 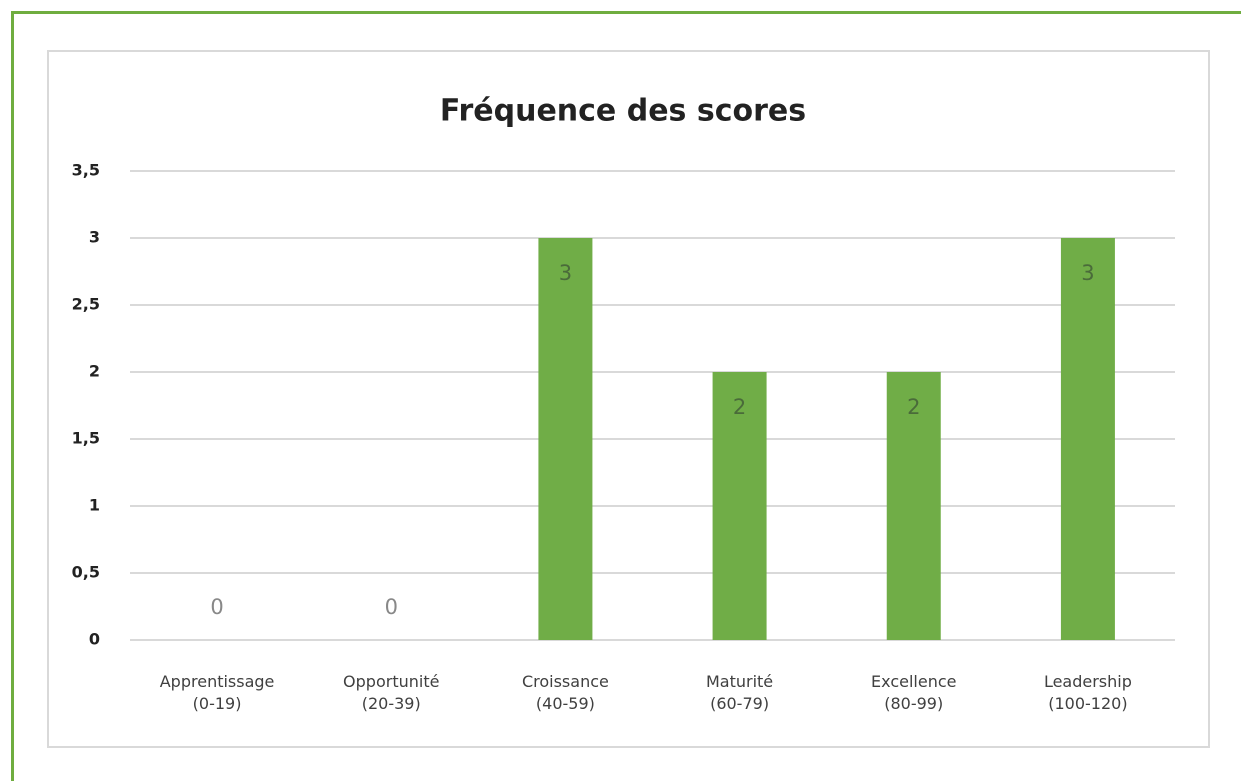 I want to click on y-tick-label: 0, so click(x=94, y=639).